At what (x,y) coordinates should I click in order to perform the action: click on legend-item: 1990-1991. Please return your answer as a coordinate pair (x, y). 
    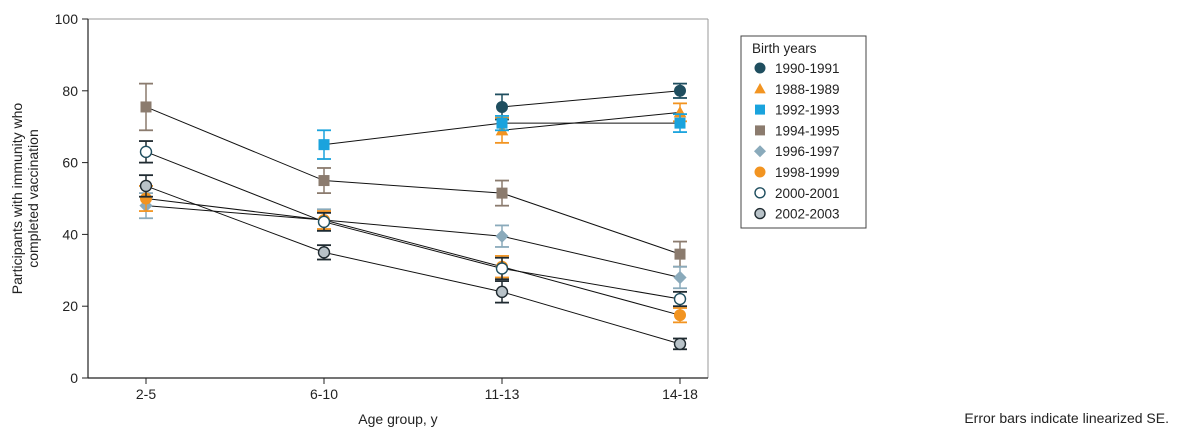
    Looking at the image, I should click on (797, 68).